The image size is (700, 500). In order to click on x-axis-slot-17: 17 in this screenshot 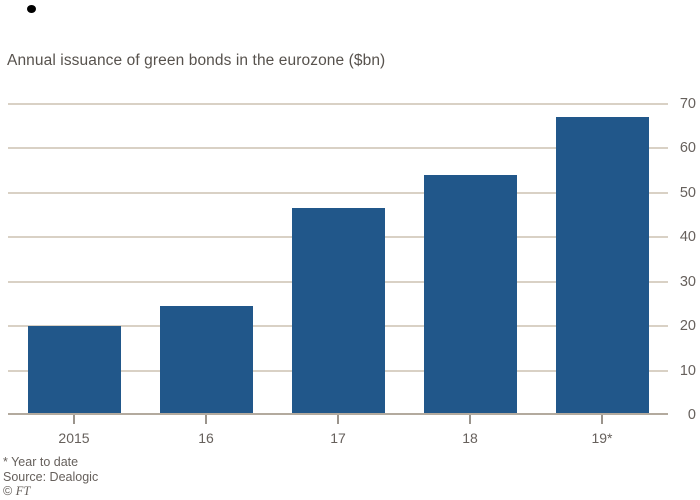, I will do `click(338, 430)`.